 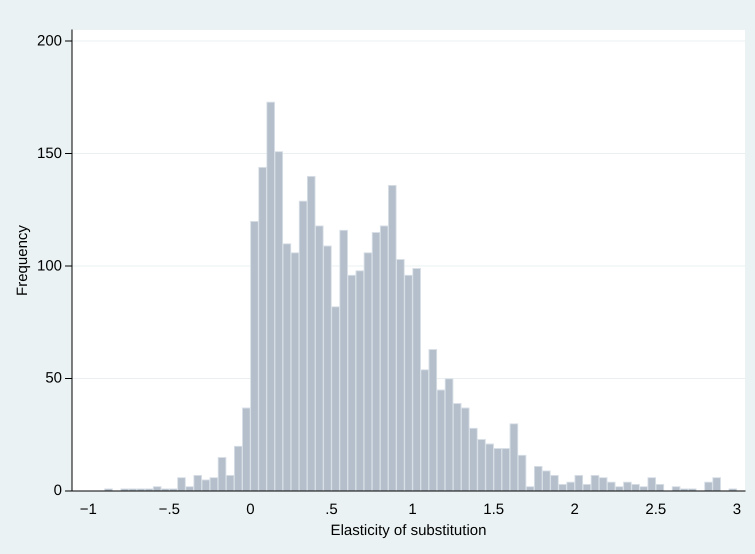 I want to click on x-axis-title: Elasticity of substitution, so click(x=408, y=531).